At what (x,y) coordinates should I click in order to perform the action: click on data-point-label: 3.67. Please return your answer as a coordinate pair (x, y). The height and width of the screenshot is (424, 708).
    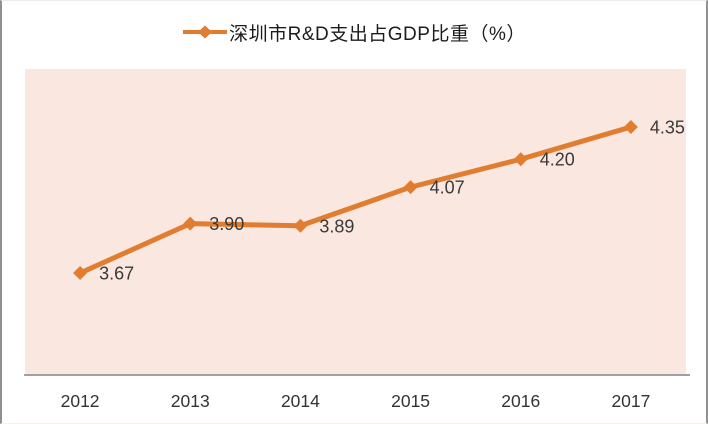
    Looking at the image, I should click on (116, 274).